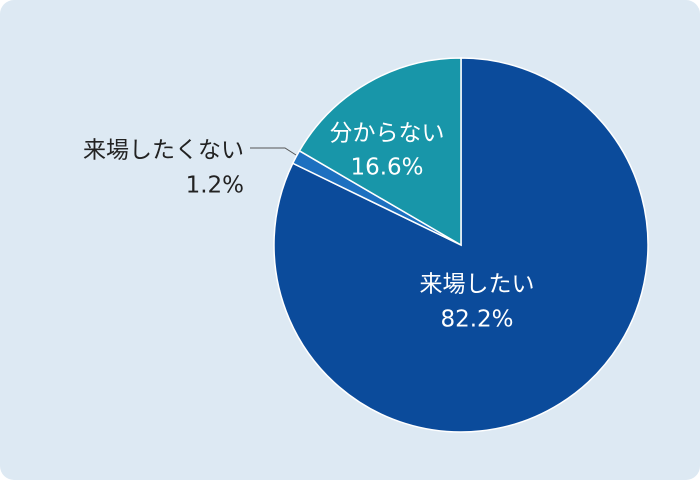  Describe the element at coordinates (387, 134) in the screenshot. I see `slice-label: 分からない` at that location.